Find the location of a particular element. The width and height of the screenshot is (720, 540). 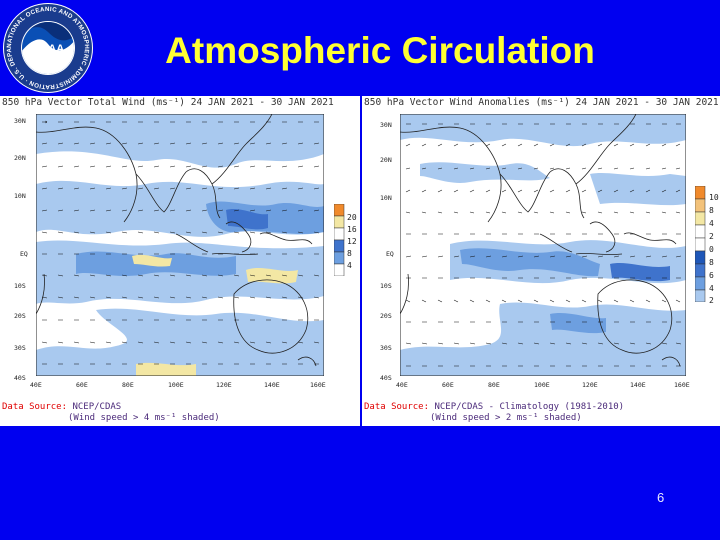

shading-note-text: (Wind speed > 4 ms⁻¹ shaded) is located at coordinates (144, 418).